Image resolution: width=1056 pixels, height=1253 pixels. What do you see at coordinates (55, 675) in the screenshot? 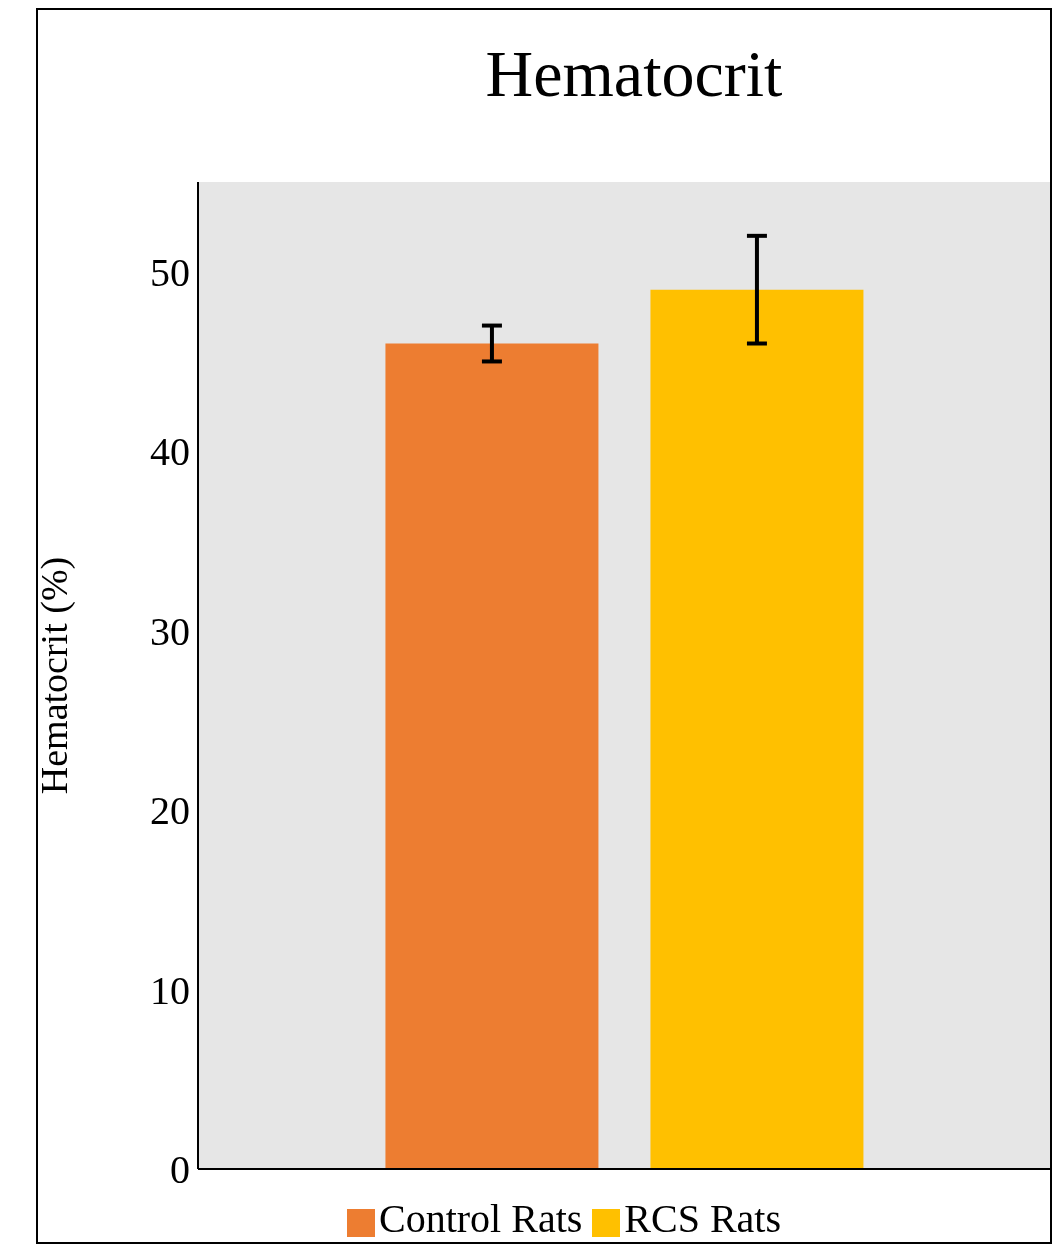
I see `y-axis-title: Hematocrit (%)` at bounding box center [55, 675].